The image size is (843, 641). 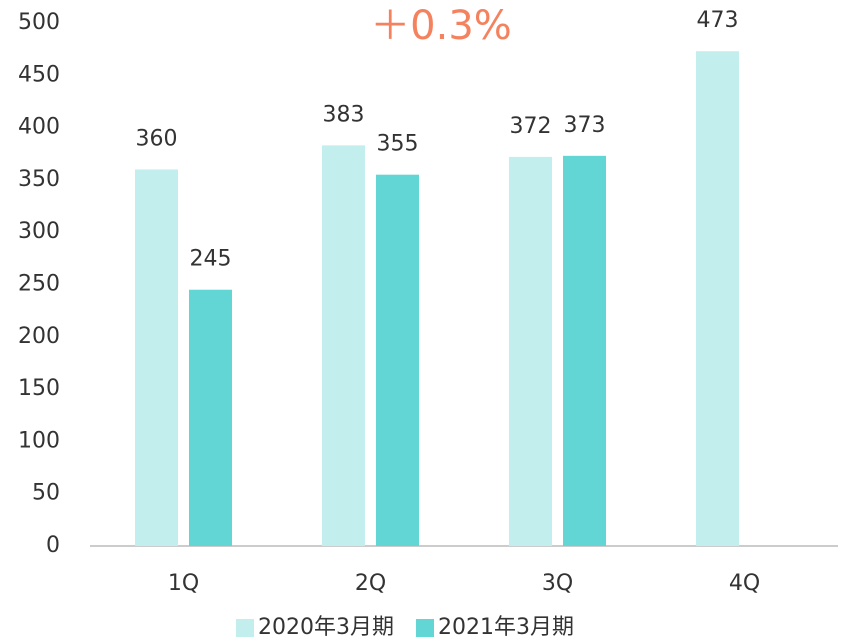 I want to click on y-tick-label: 50, so click(x=46, y=493).